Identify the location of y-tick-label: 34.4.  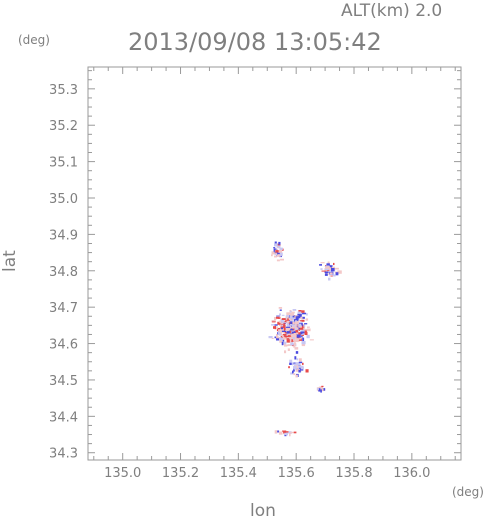
(63, 417).